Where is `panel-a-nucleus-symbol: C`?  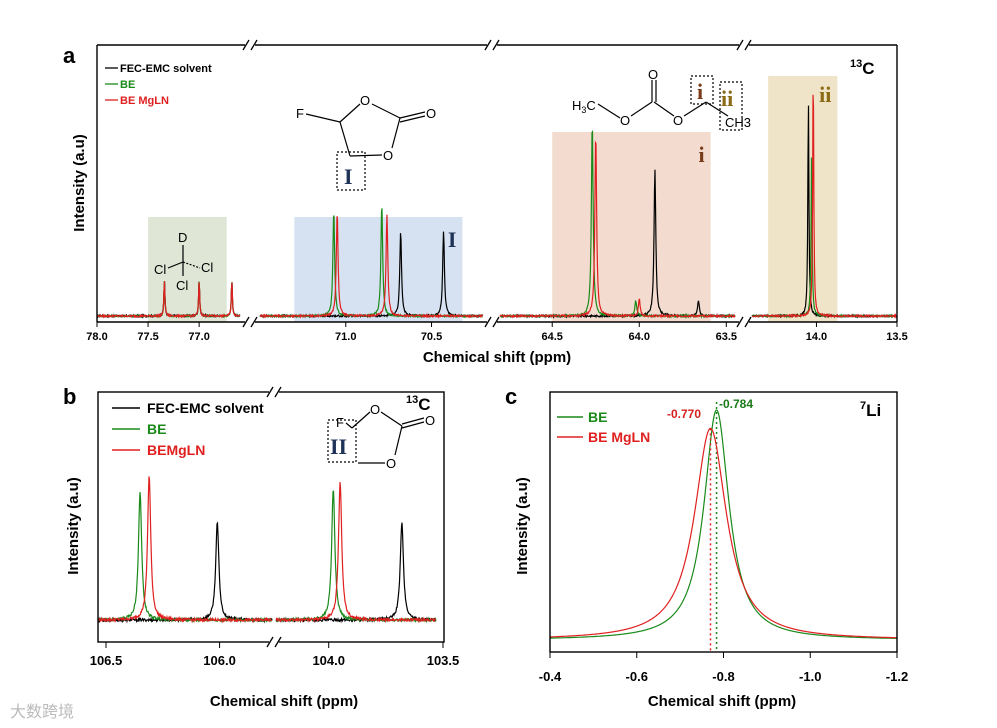 panel-a-nucleus-symbol: C is located at coordinates (868, 68).